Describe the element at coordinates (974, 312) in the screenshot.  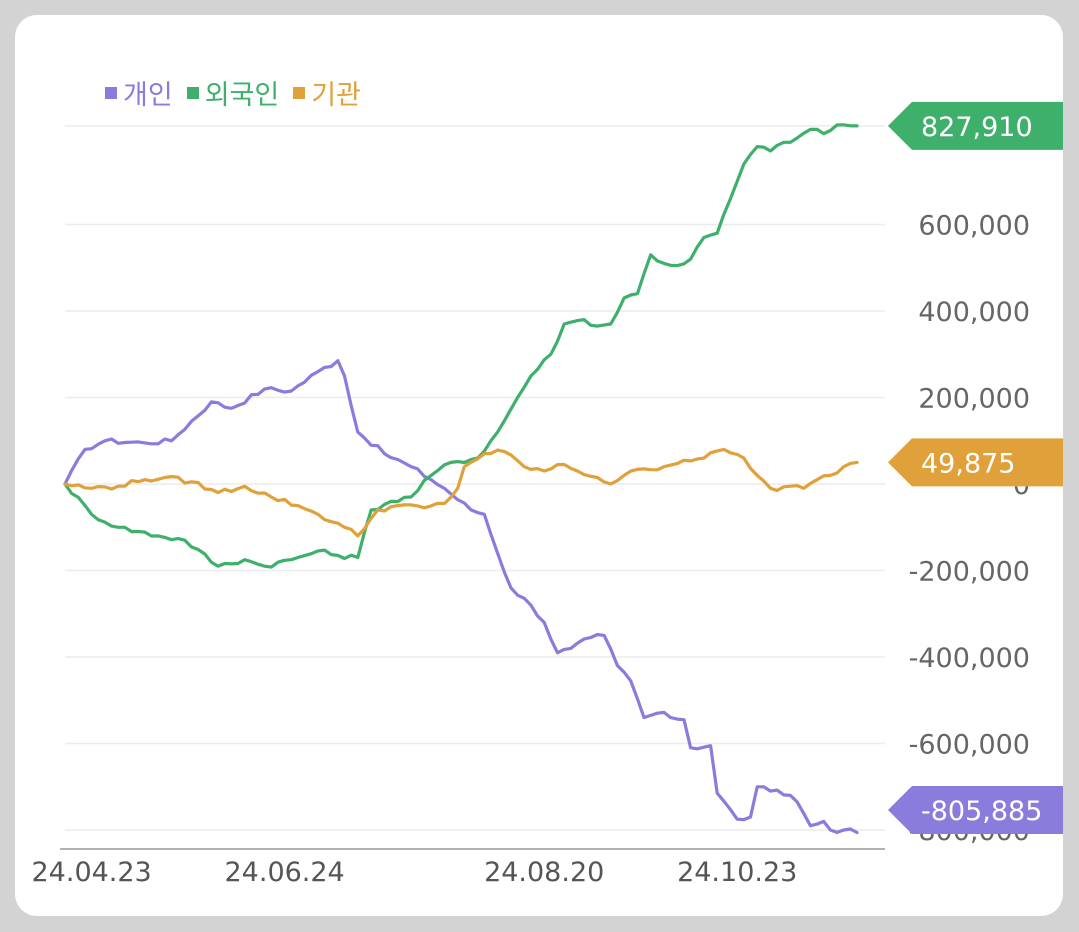
I see `y-tick-label: 400,000` at that location.